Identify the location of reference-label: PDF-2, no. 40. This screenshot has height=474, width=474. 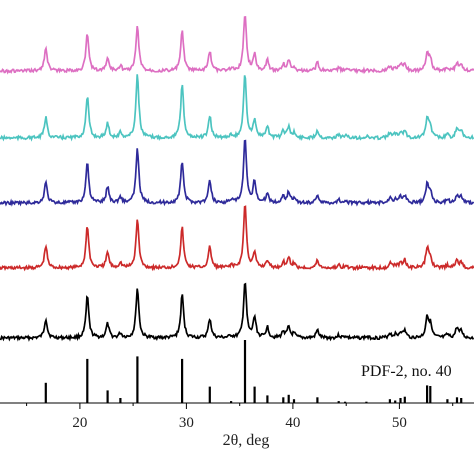
(406, 371).